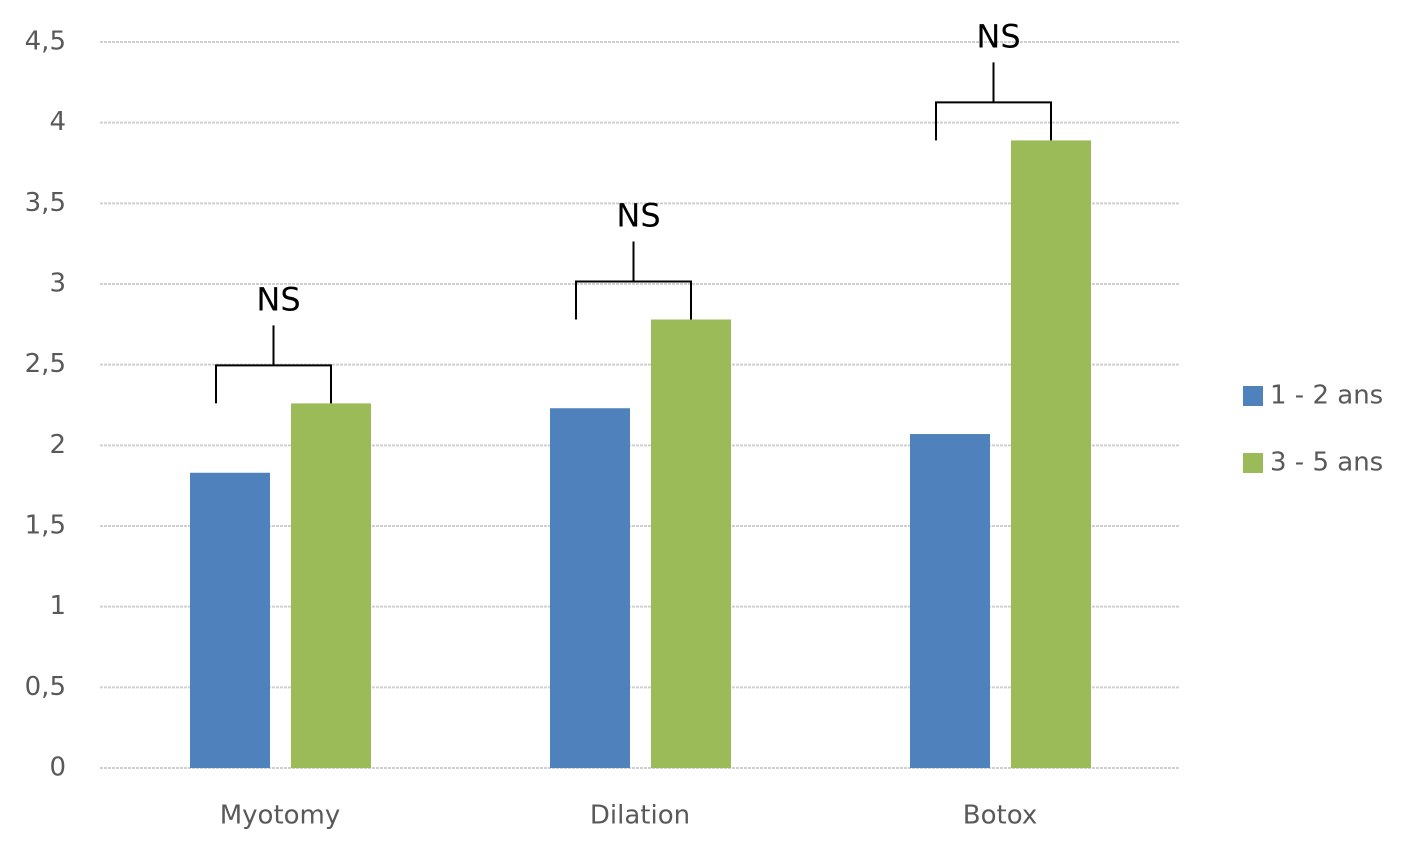 The height and width of the screenshot is (850, 1417). I want to click on y-tick-label: 1,5, so click(45, 526).